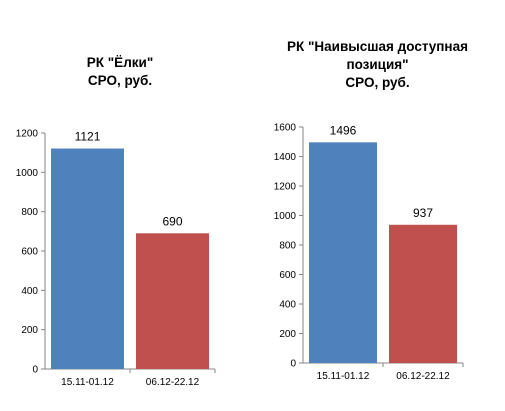 The image size is (505, 411). Describe the element at coordinates (120, 72) in the screenshot. I see `chart-title: РК "Ёлки" СРО, руб.` at that location.